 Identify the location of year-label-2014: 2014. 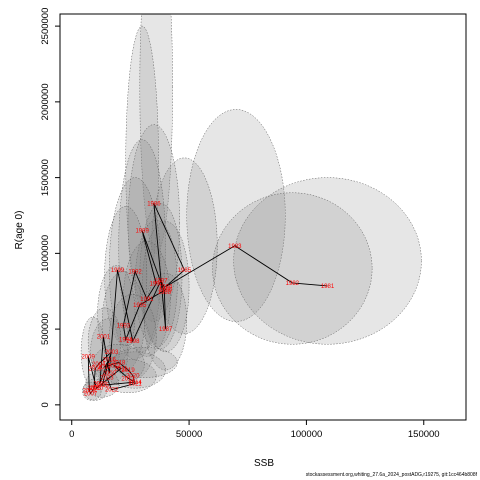
(135, 383).